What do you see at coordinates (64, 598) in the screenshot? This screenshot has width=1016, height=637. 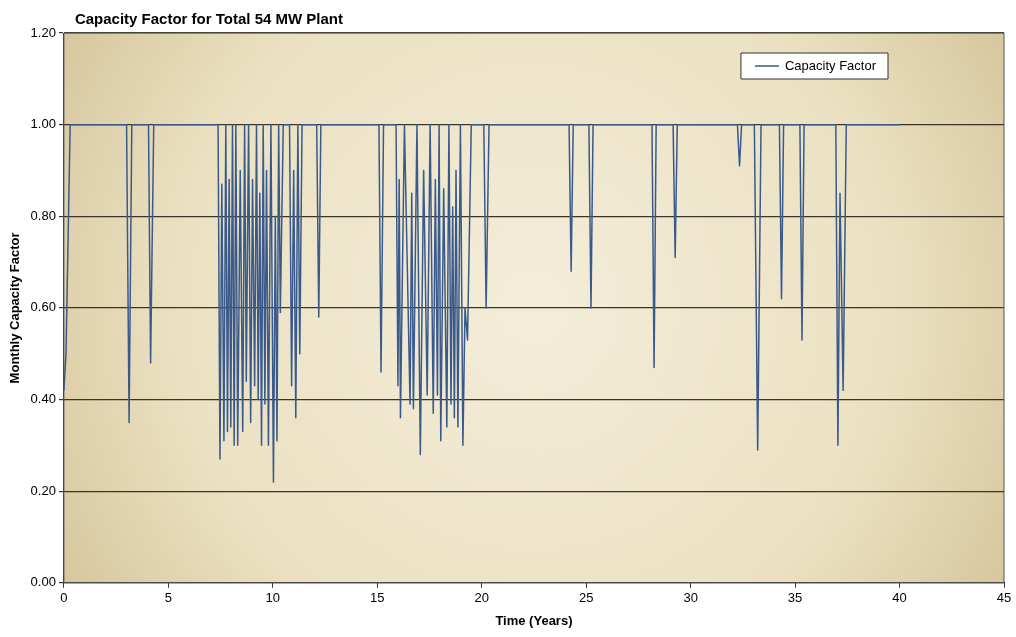 I see `x-tick-label: 0` at bounding box center [64, 598].